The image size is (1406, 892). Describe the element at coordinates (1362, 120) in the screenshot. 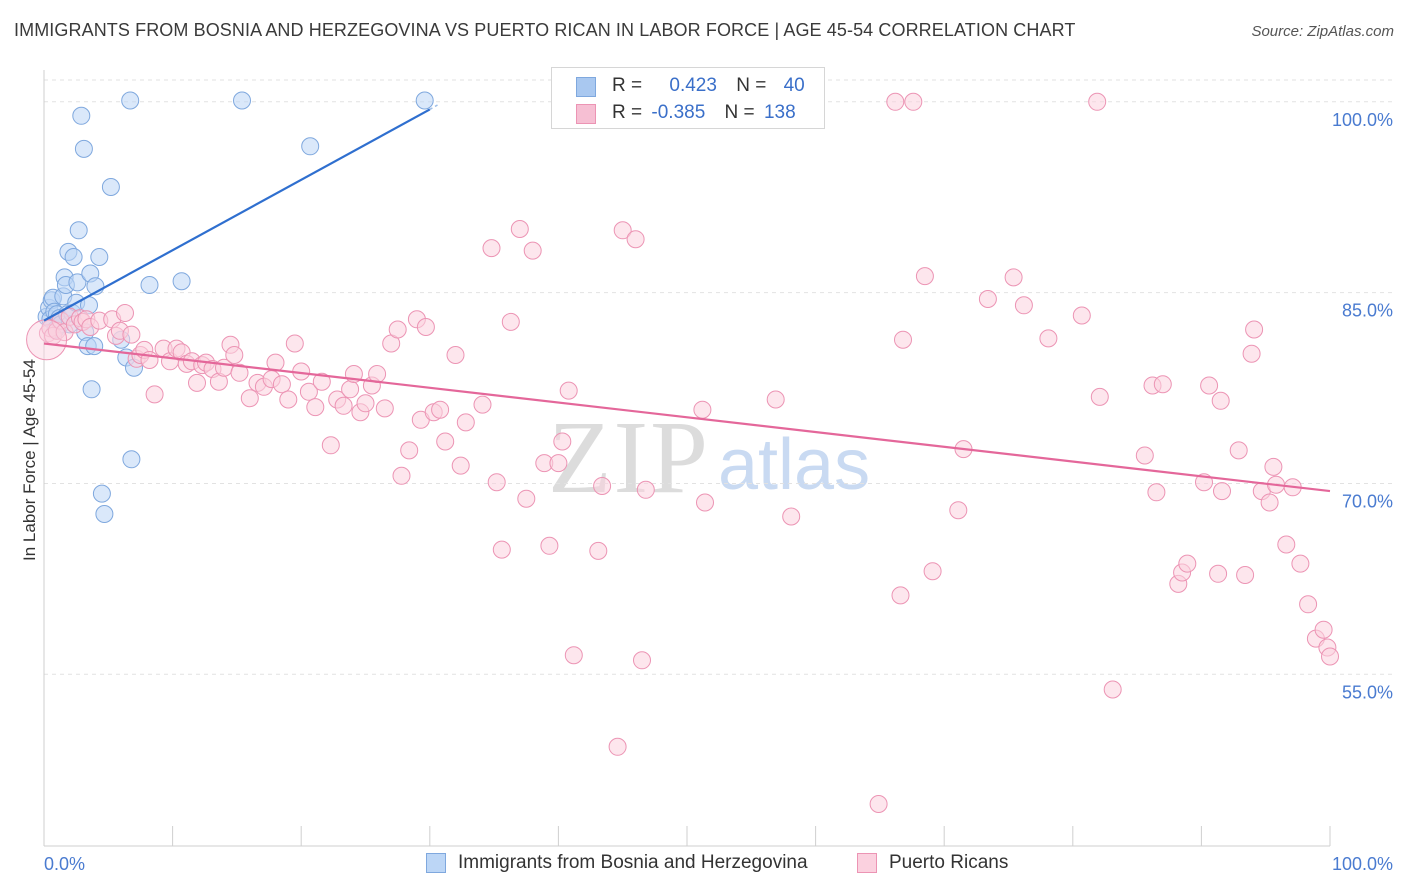

I see `y-tick-label: 100.0%` at that location.